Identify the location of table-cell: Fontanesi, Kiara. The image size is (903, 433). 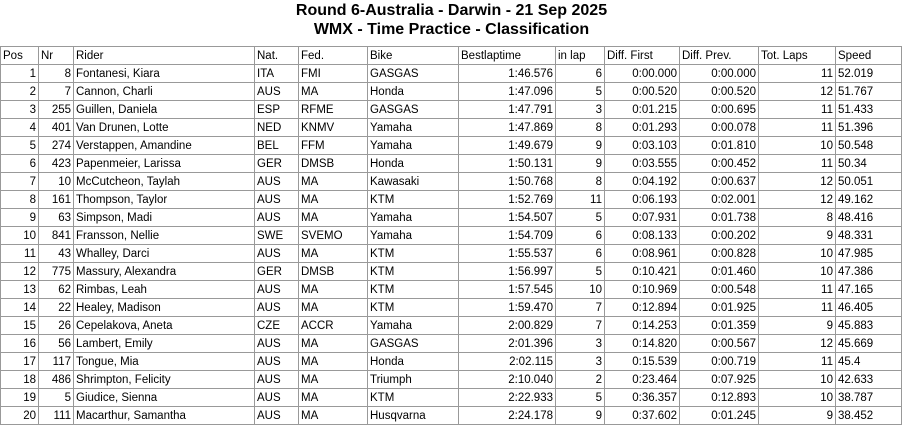
(164, 73).